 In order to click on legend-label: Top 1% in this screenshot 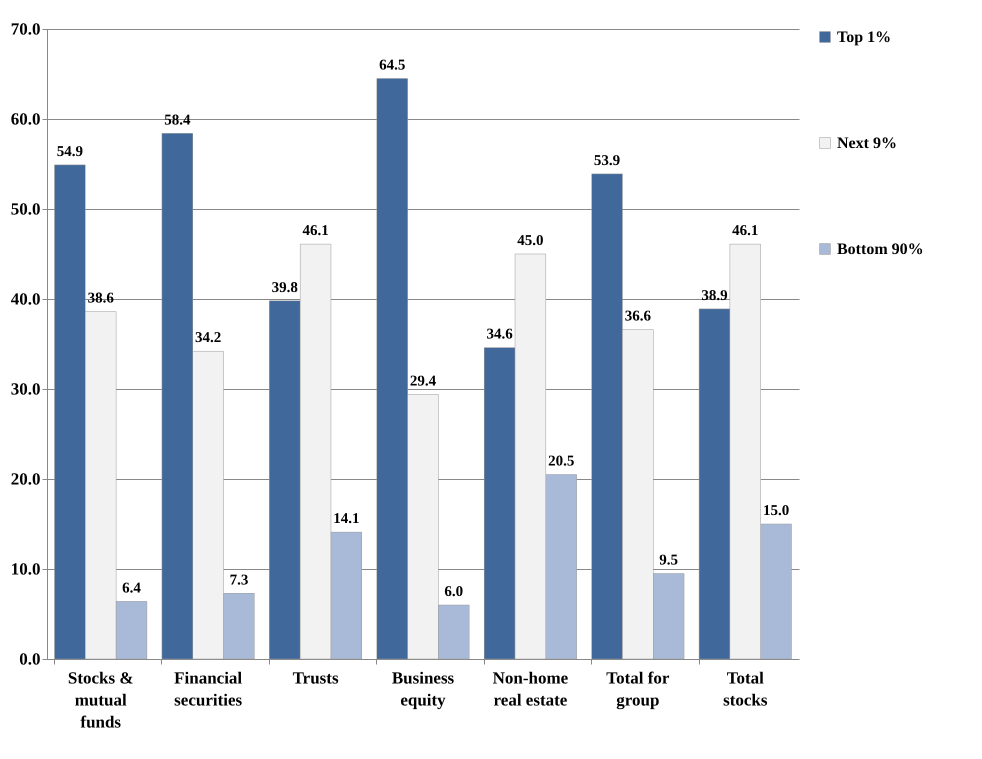, I will do `click(864, 37)`.